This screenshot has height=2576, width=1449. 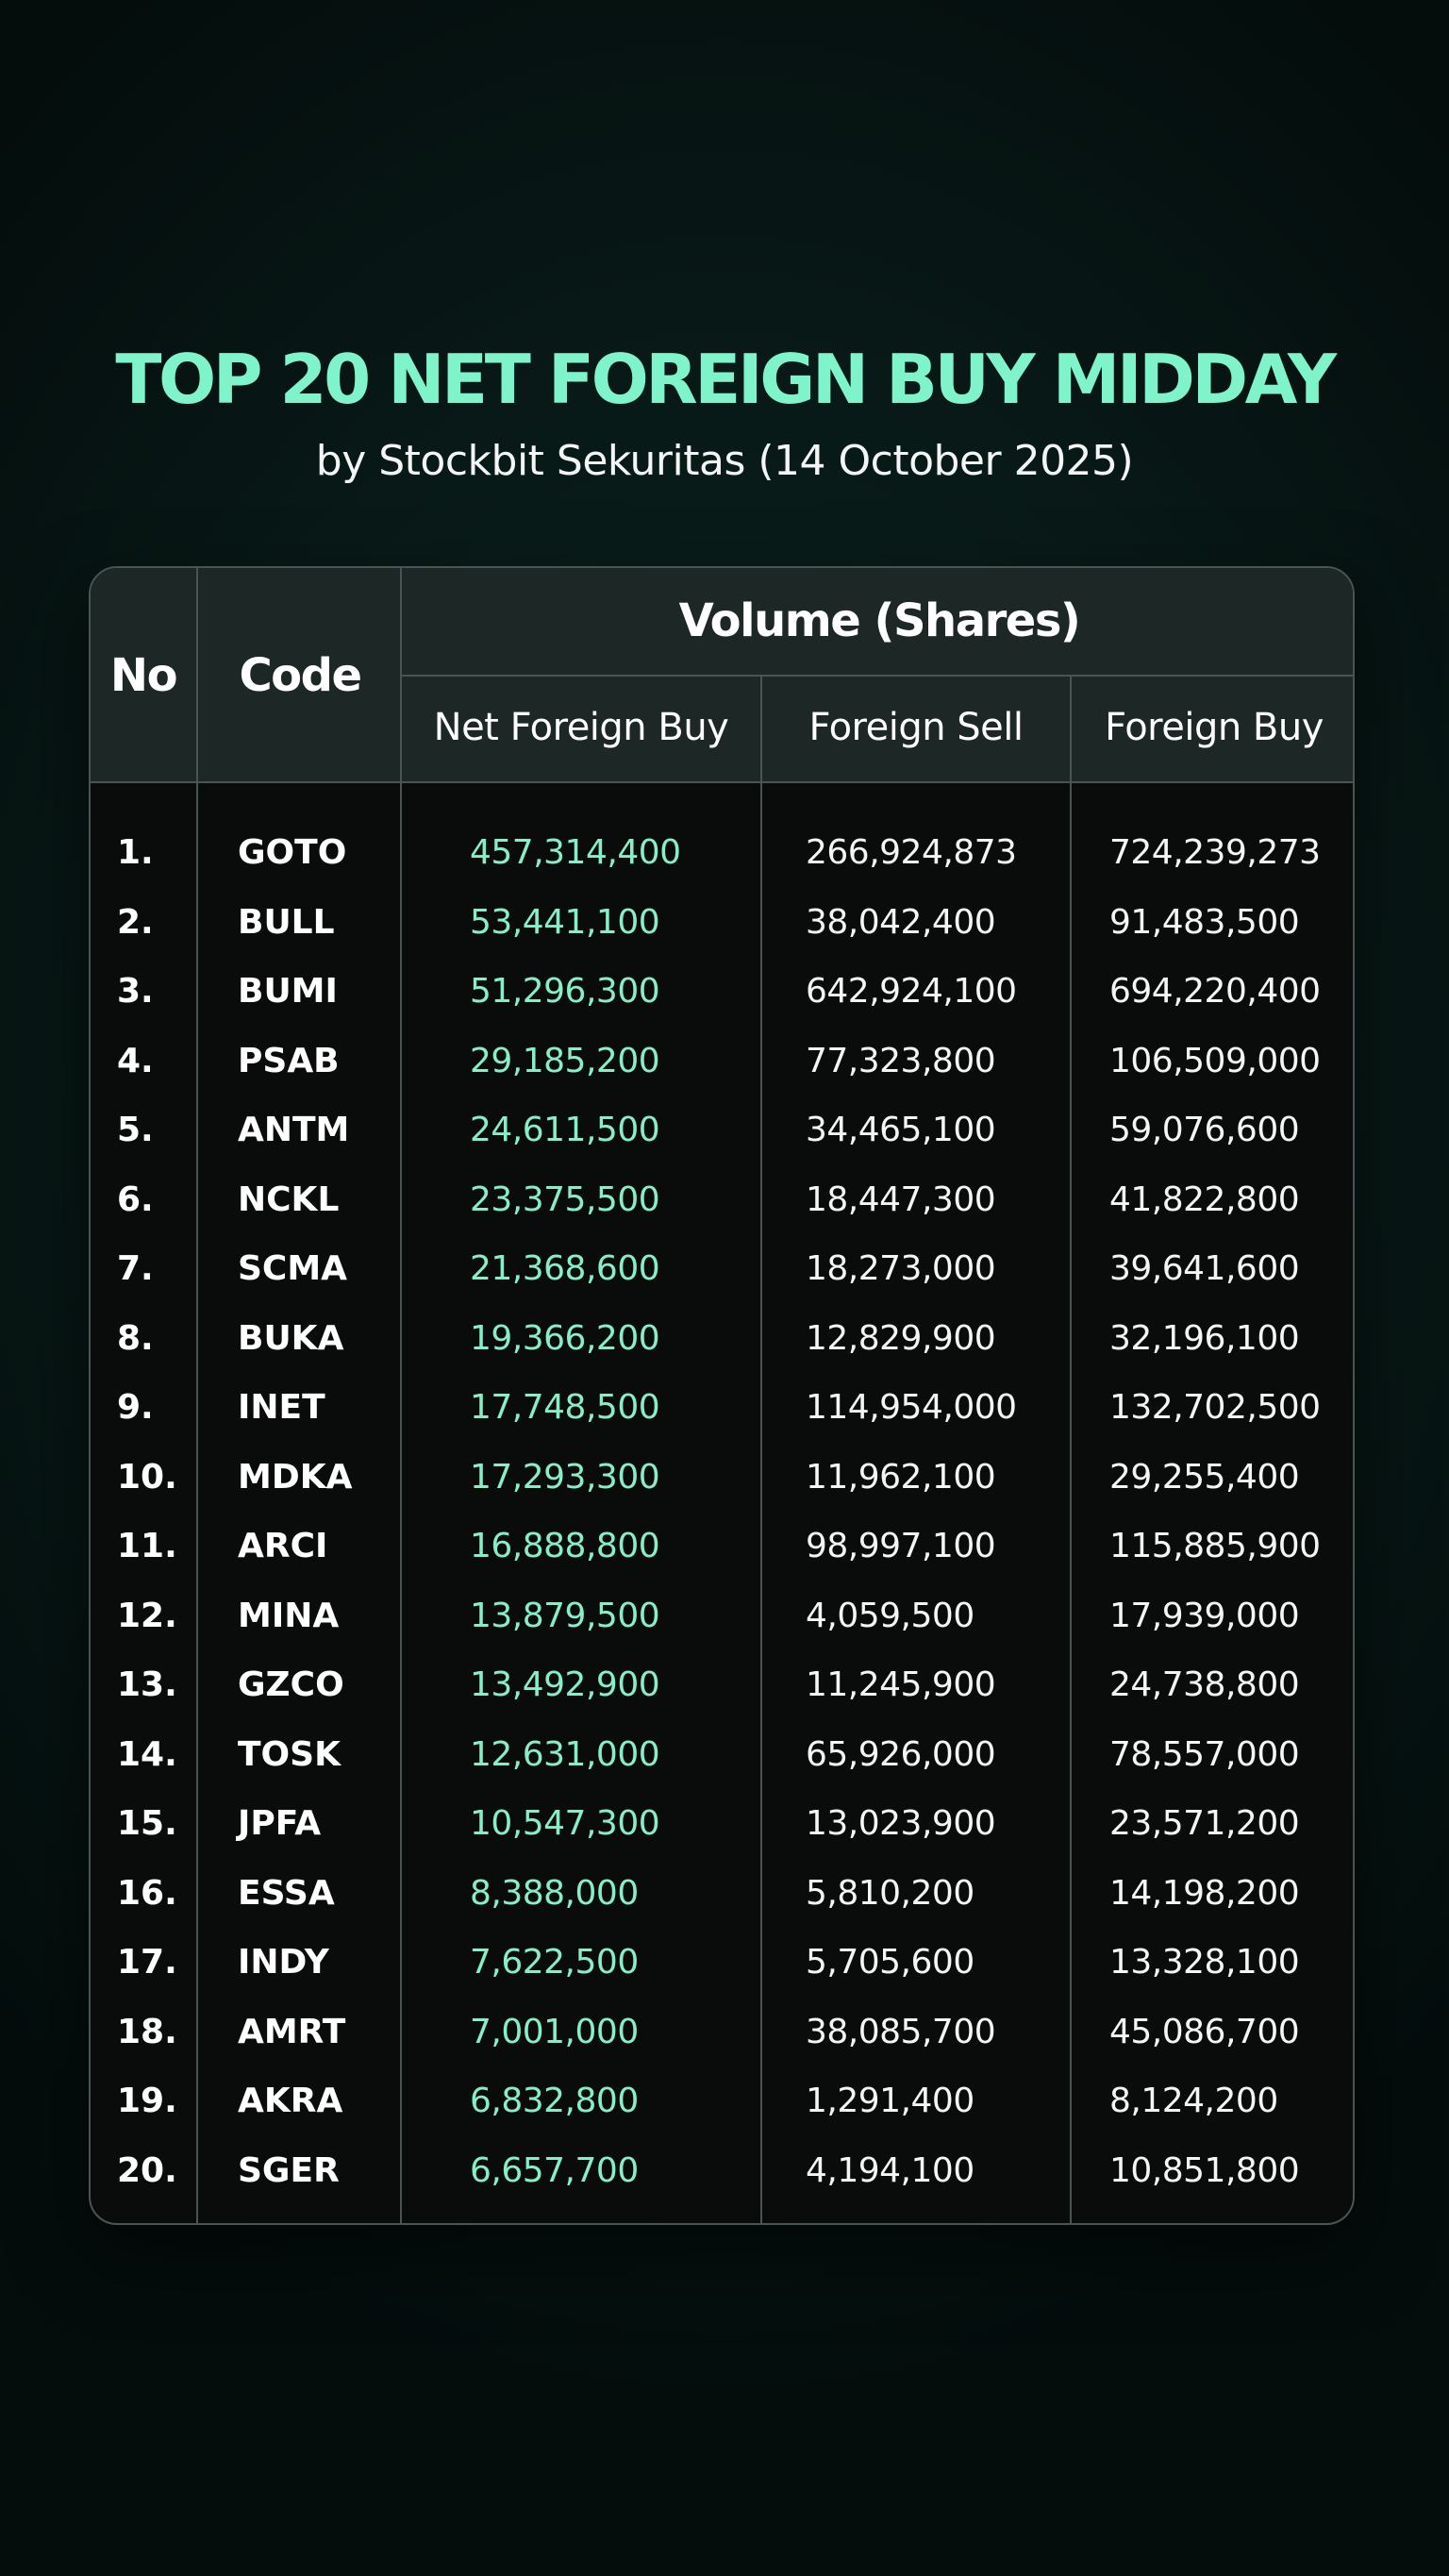 What do you see at coordinates (901, 1823) in the screenshot?
I see `foreign-sell-value: 13,023,900` at bounding box center [901, 1823].